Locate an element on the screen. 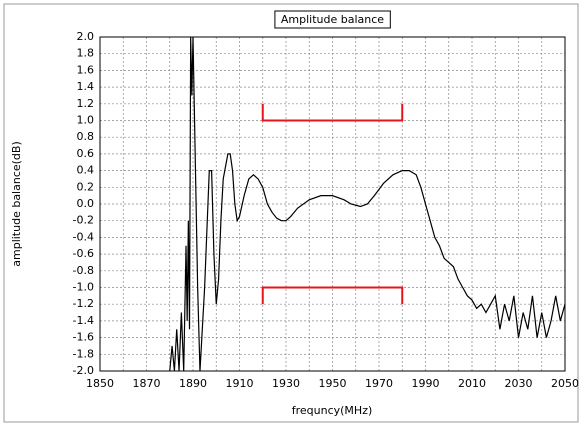  y-tick-label: 1.4 is located at coordinates (86, 86).